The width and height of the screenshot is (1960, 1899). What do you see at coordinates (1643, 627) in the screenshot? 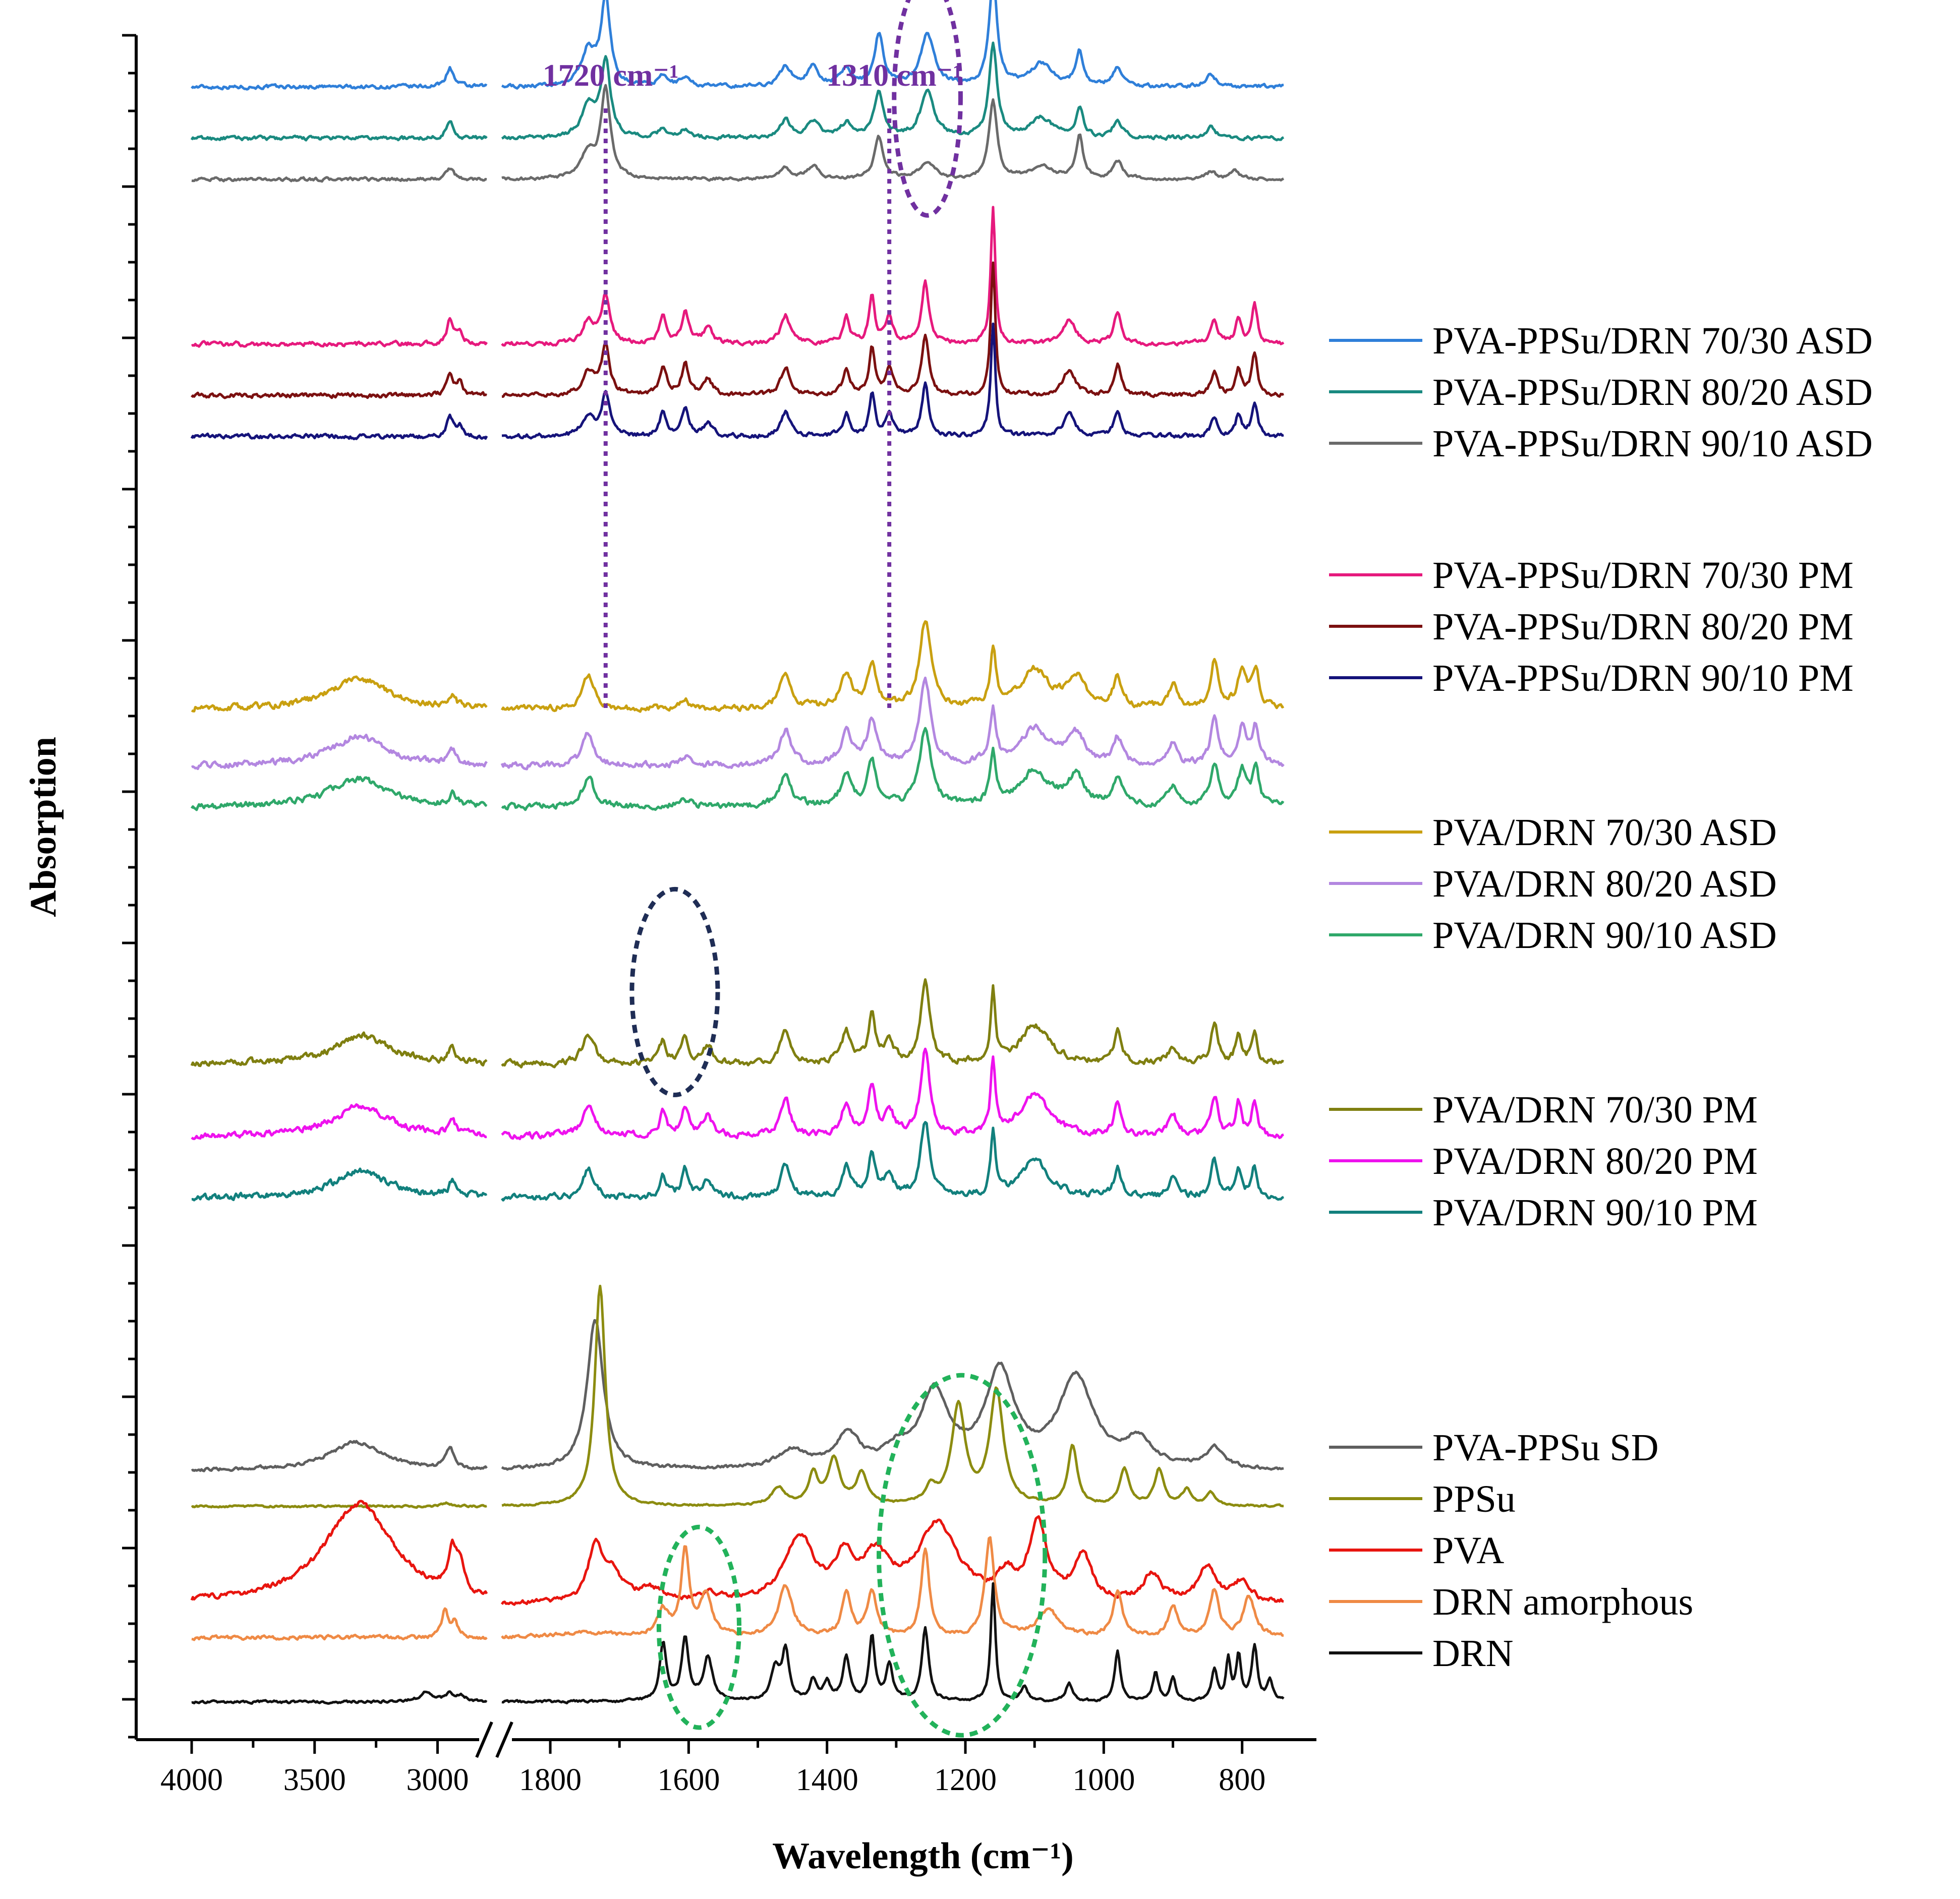
I see `legend-label-pva-ppsu-drn-80-20-pm: PVA-PPSu/DRN 80/20 PM` at bounding box center [1643, 627].